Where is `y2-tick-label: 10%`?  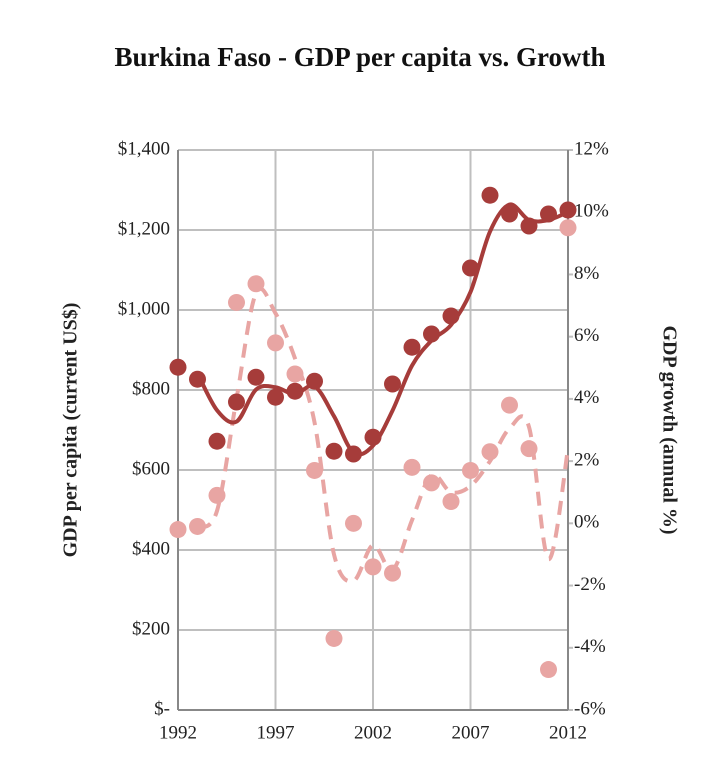 y2-tick-label: 10% is located at coordinates (591, 211).